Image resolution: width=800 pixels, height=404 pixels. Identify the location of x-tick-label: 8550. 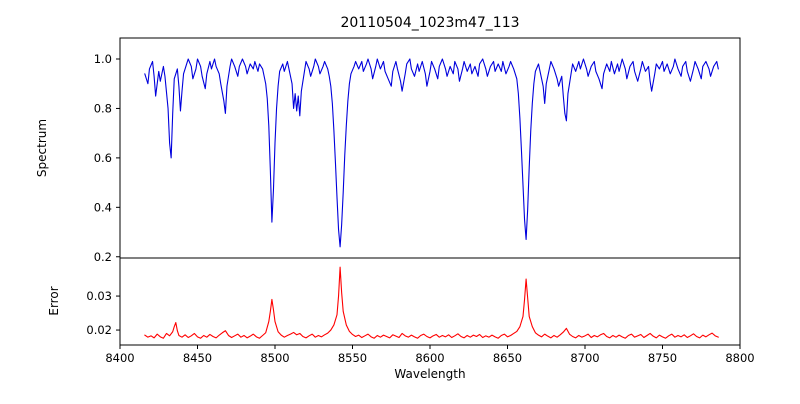
(352, 358).